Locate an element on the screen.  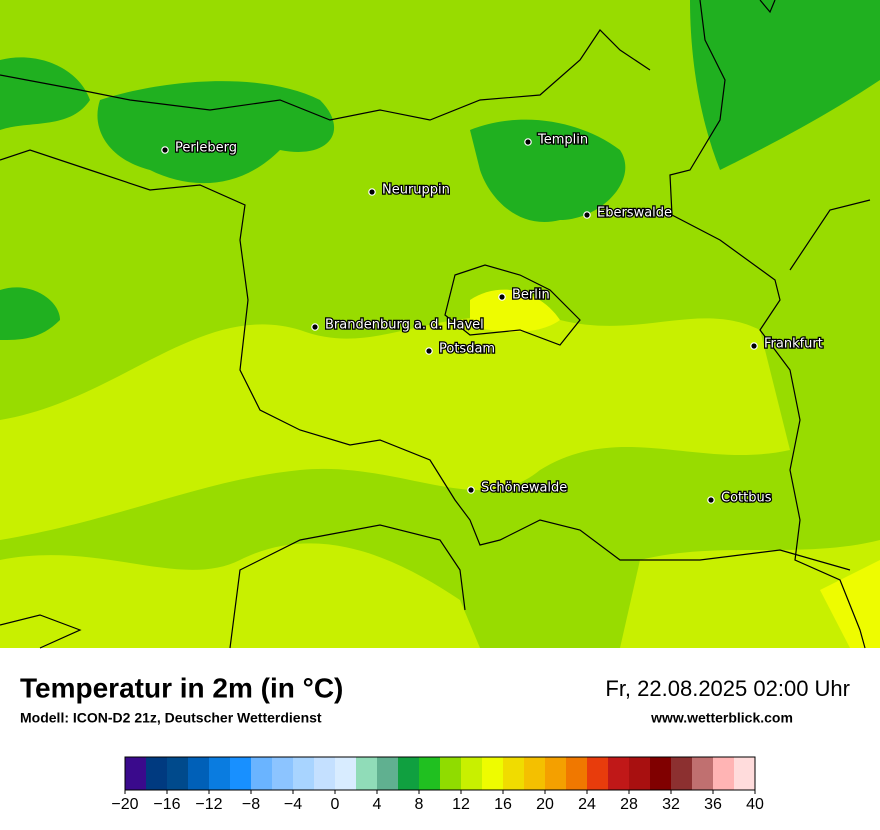
colorbar-tick-label: −16 is located at coordinates (166, 804).